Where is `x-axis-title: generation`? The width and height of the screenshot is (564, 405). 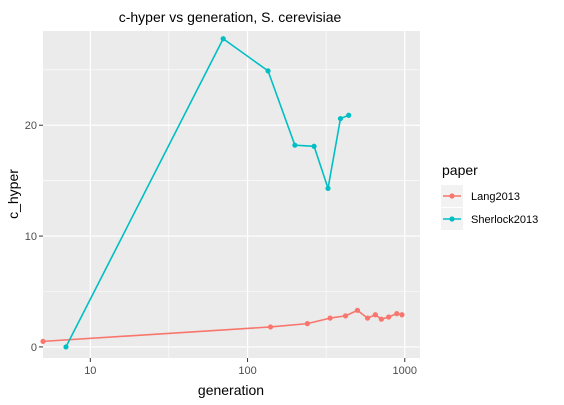
x-axis-title: generation is located at coordinates (231, 390).